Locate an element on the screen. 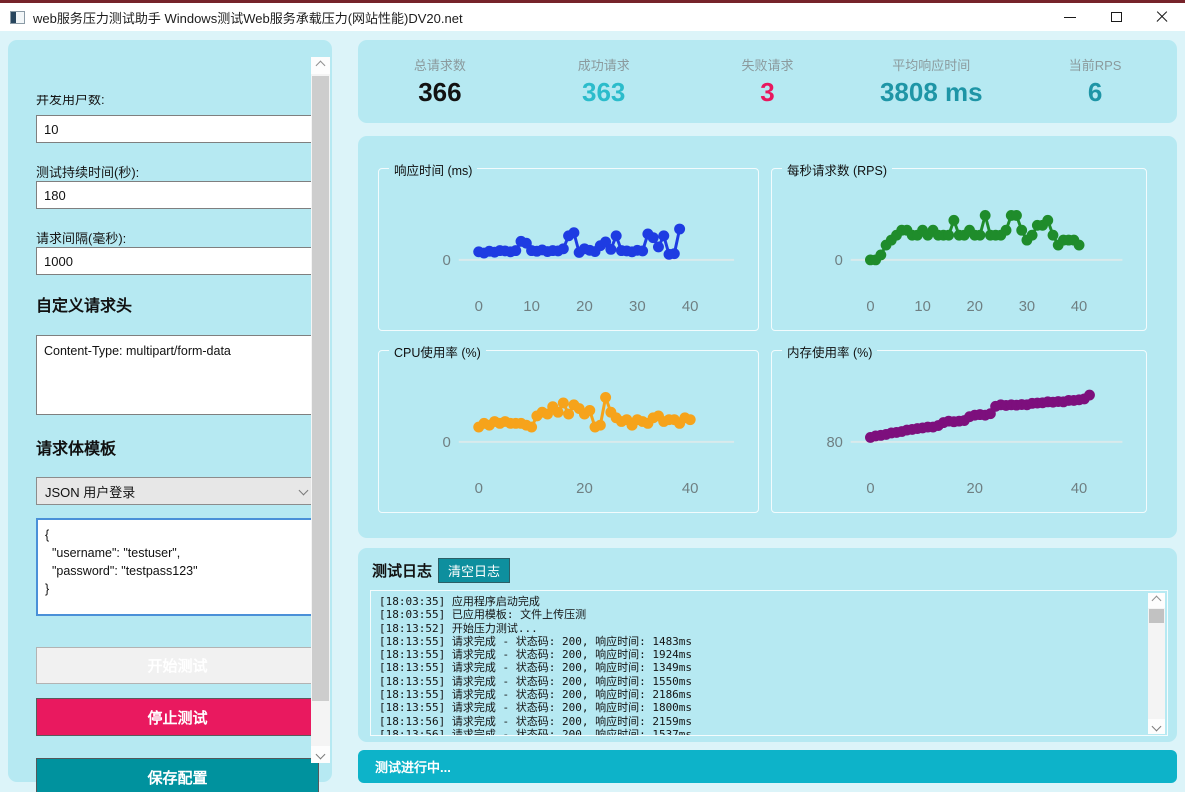 This screenshot has height=792, width=1185. log-line: [18:13:55] 请求完成 - 状态码: 200, 响应时间: 2186ms is located at coordinates (536, 695).